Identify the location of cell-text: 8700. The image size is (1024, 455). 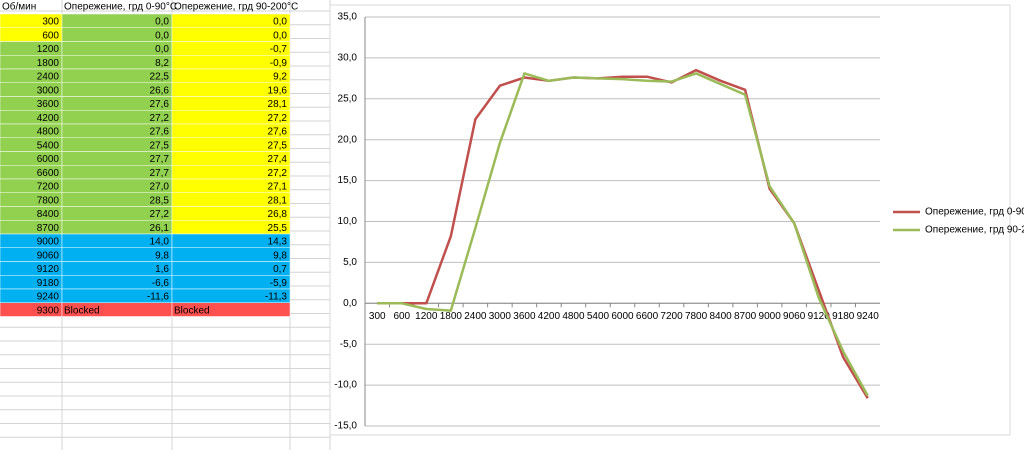
(48, 228).